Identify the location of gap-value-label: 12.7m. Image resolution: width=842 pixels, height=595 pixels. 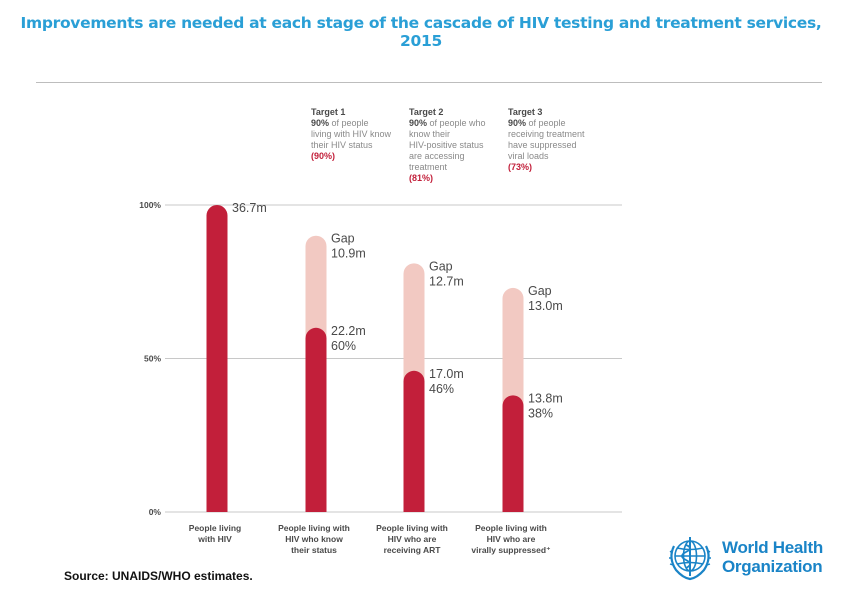
(446, 281).